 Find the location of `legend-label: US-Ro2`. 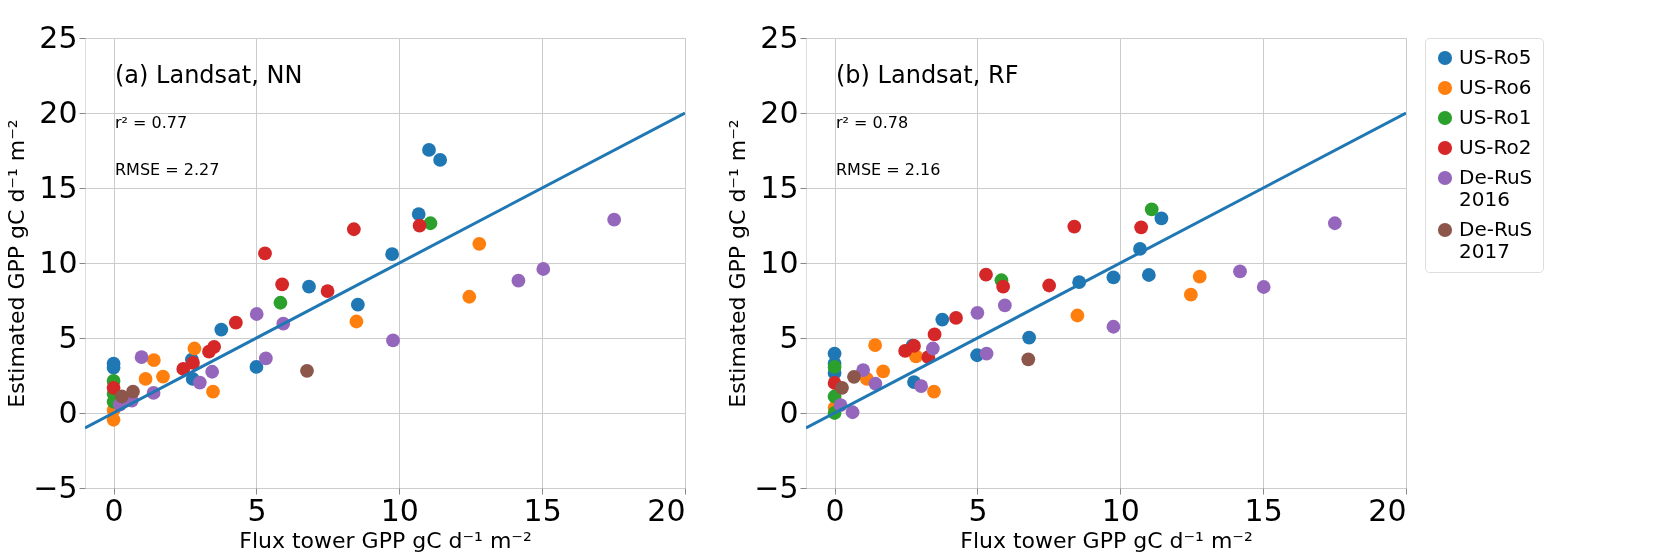

legend-label: US-Ro2 is located at coordinates (1495, 147).